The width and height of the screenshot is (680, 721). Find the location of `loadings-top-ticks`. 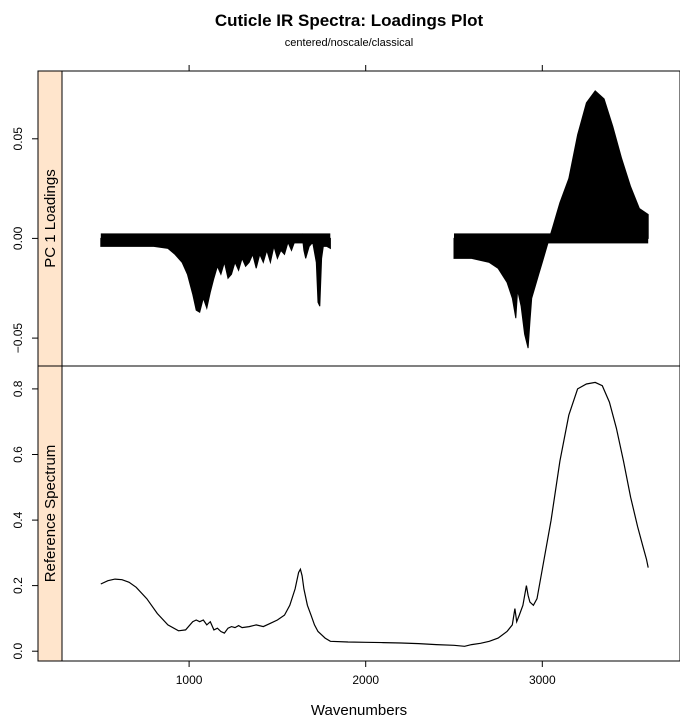

loadings-top-ticks is located at coordinates (365, 68).